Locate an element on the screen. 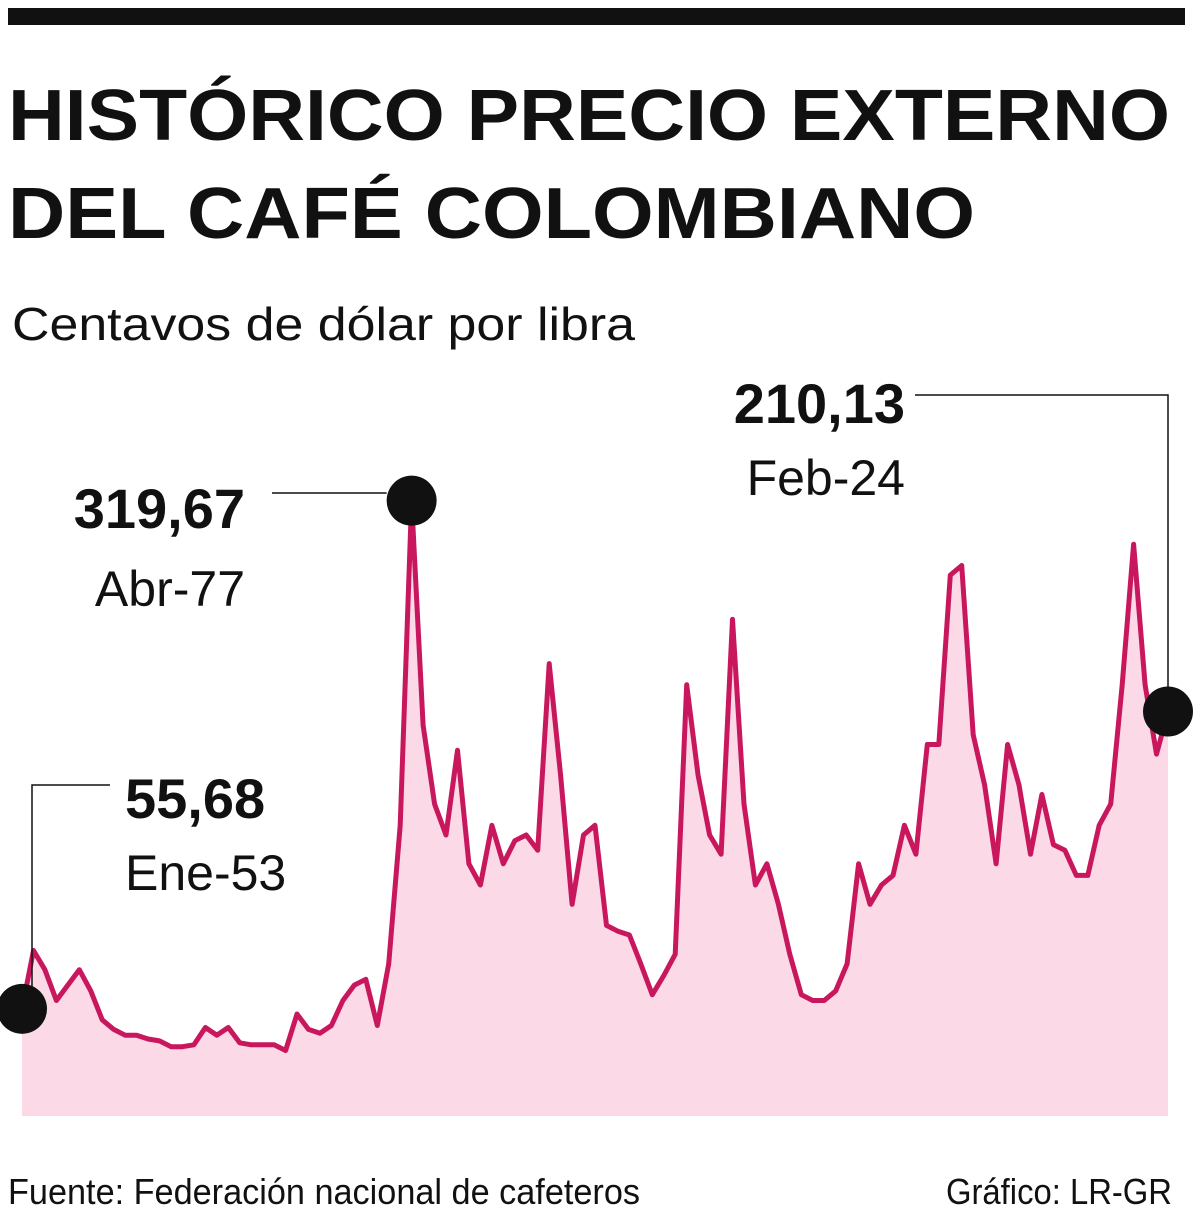  subtitle: Centavos de dólar por libra is located at coordinates (323, 324).